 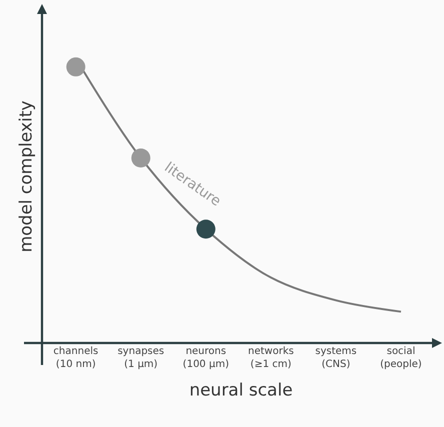 I want to click on x-tick-label: neurons (100 μm), so click(x=206, y=358).